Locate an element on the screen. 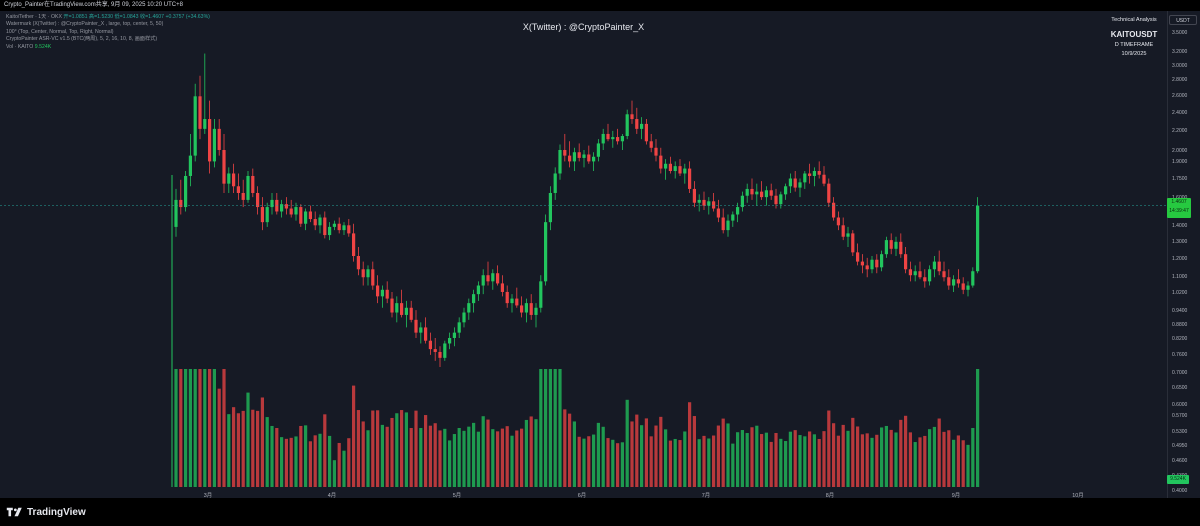  legend-symbol: Kaito/Tether · 1天 · OKX is located at coordinates (34, 17).